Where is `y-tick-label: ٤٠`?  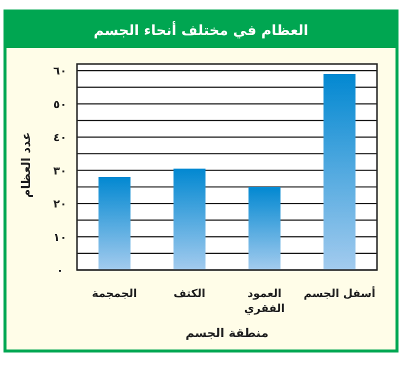 y-tick-label: ٤٠ is located at coordinates (60, 137).